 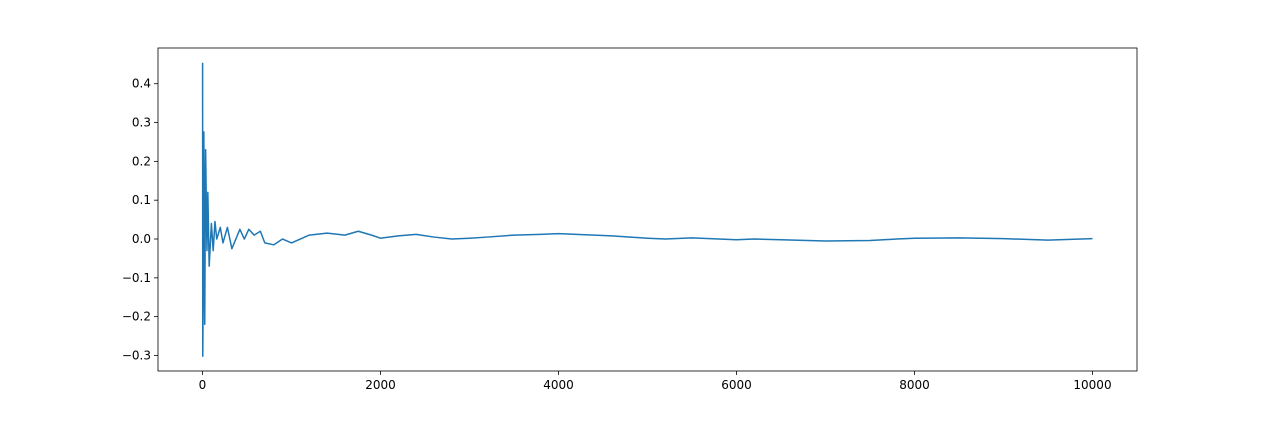 I want to click on y-tick-label: 0.2, so click(x=141, y=161).